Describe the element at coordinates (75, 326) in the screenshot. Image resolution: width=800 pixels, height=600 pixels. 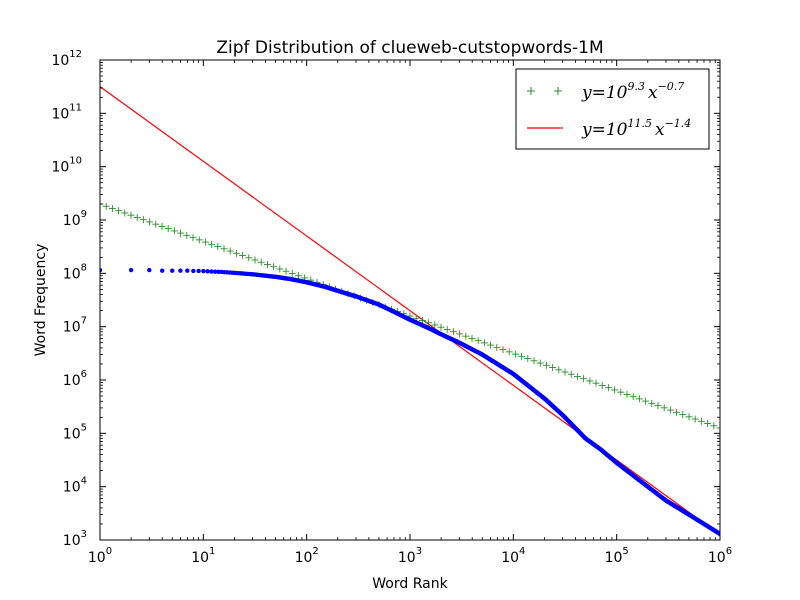
I see `y-tick-label: 10⁷` at that location.